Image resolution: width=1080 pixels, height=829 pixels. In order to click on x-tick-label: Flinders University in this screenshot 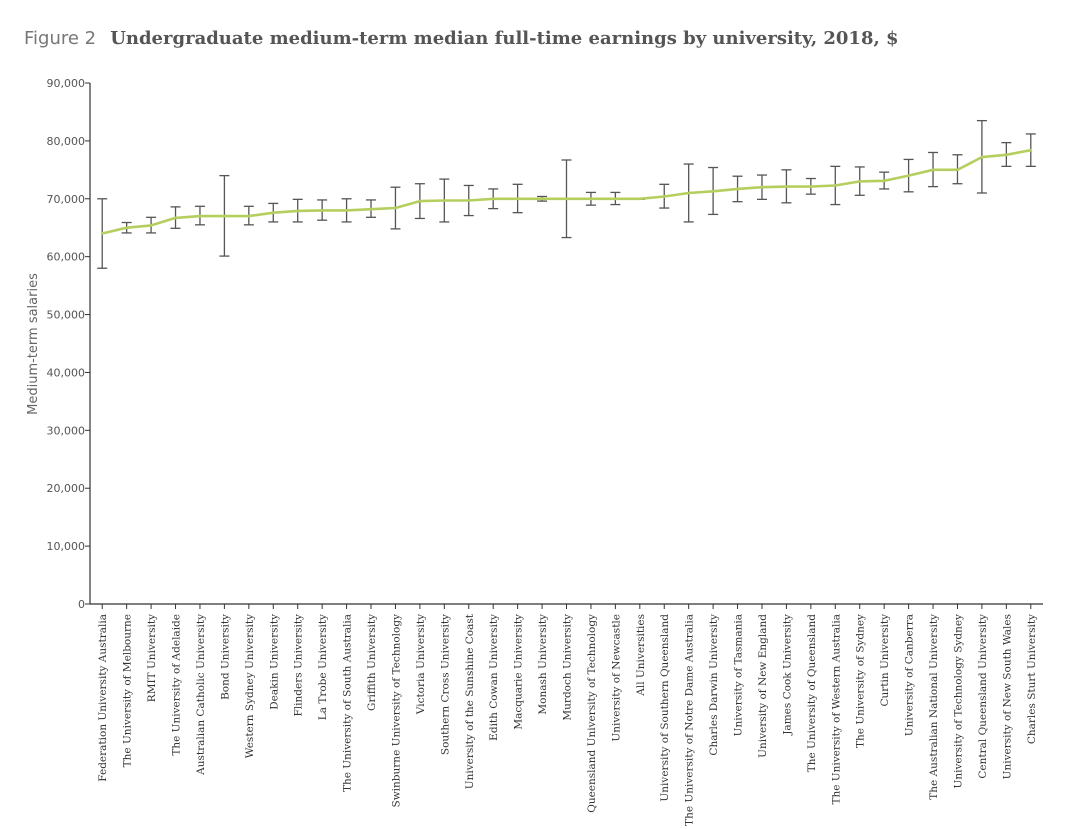, I will do `click(299, 665)`.